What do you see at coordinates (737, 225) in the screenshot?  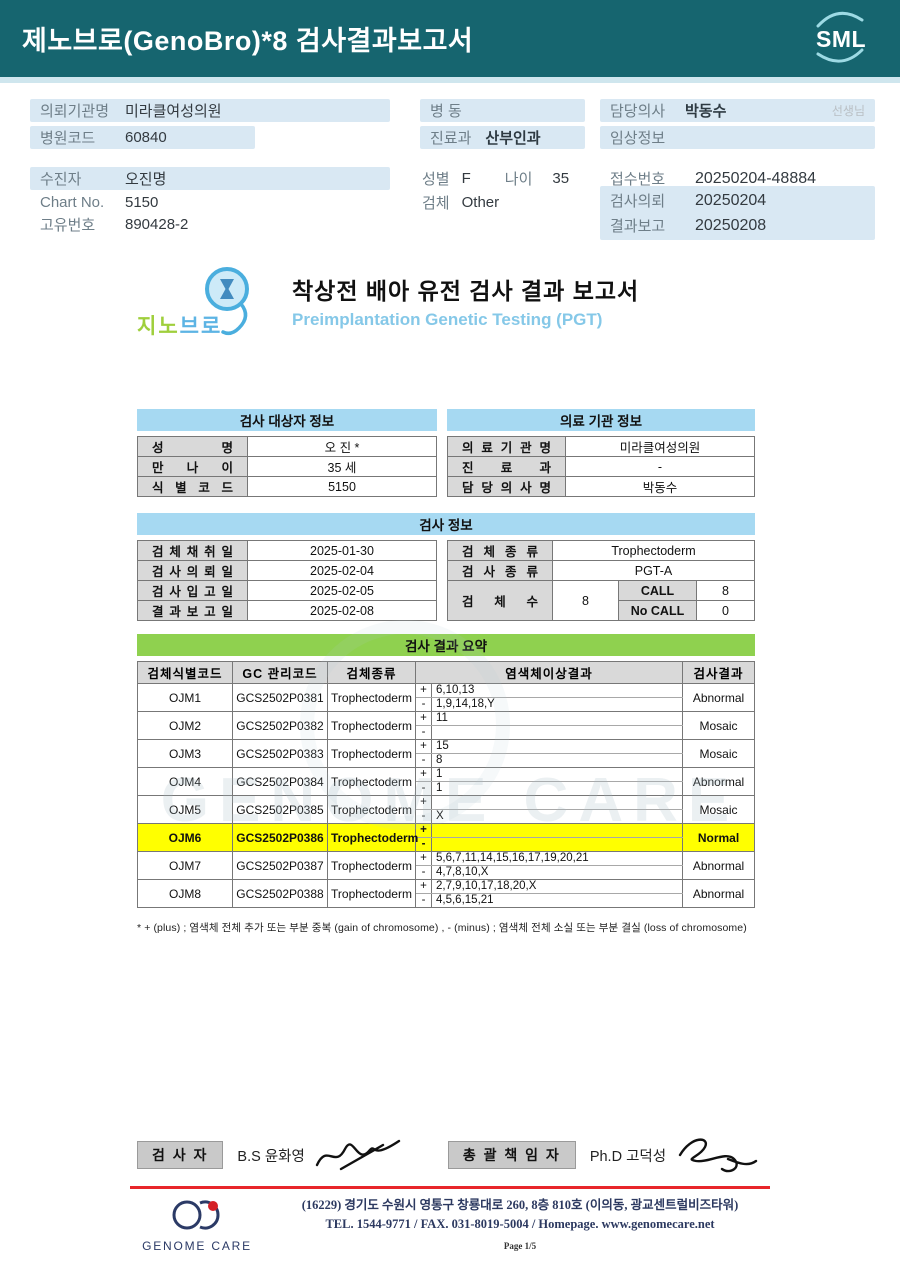 I see `report-date-row: 결과보고 20250208` at bounding box center [737, 225].